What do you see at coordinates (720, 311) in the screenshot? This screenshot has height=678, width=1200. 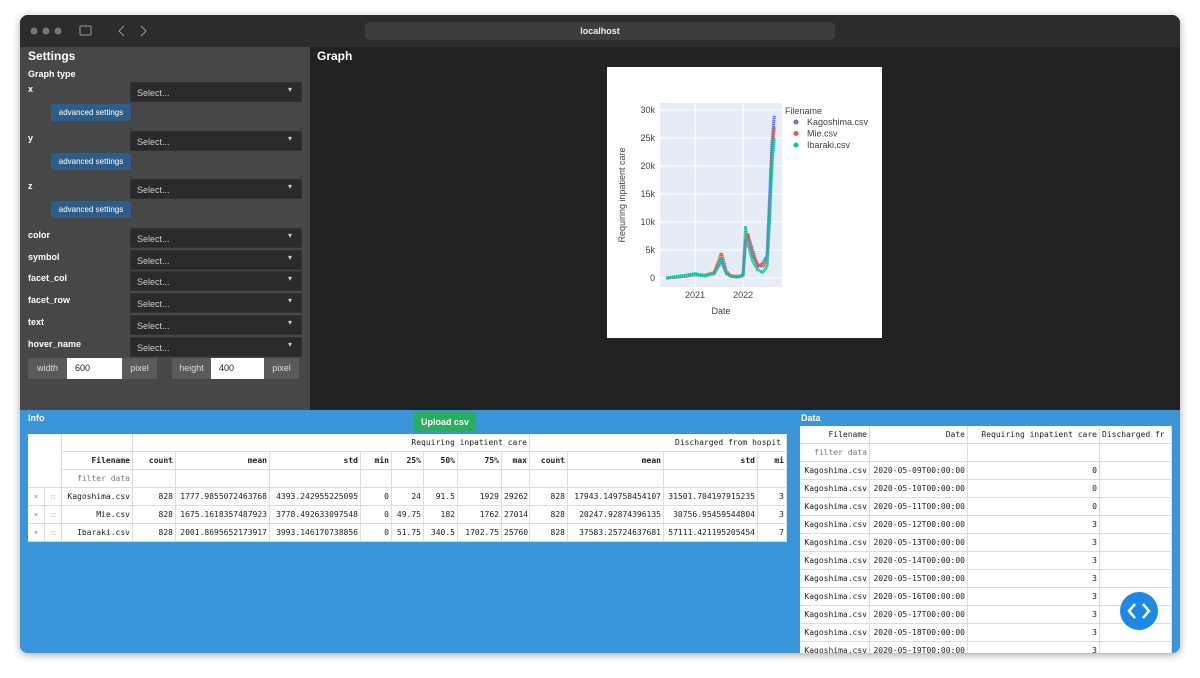 I see `x-axis-label: Date` at bounding box center [720, 311].